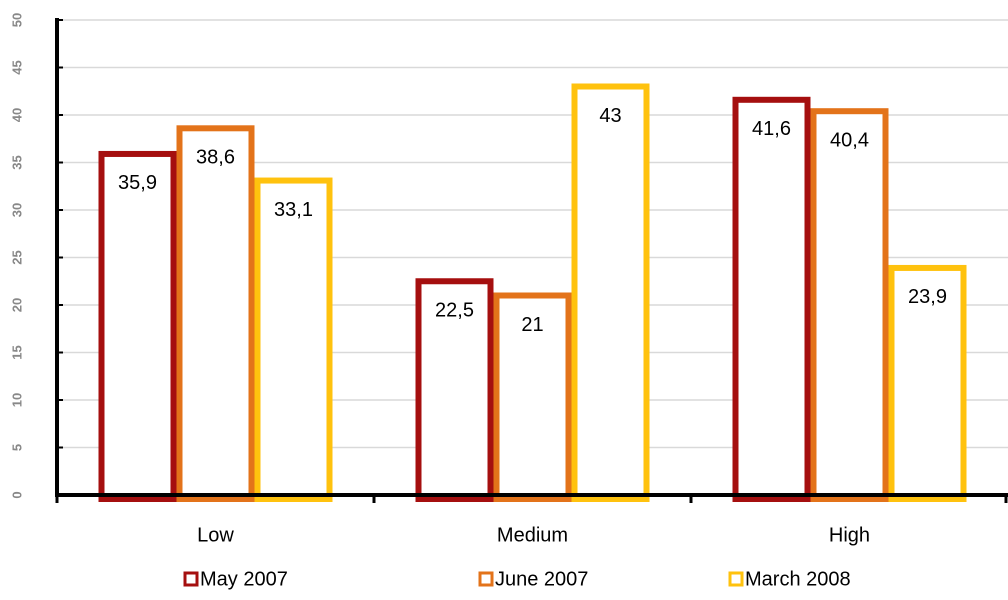 Image resolution: width=1008 pixels, height=600 pixels. I want to click on y-tick-label: 45, so click(16, 67).